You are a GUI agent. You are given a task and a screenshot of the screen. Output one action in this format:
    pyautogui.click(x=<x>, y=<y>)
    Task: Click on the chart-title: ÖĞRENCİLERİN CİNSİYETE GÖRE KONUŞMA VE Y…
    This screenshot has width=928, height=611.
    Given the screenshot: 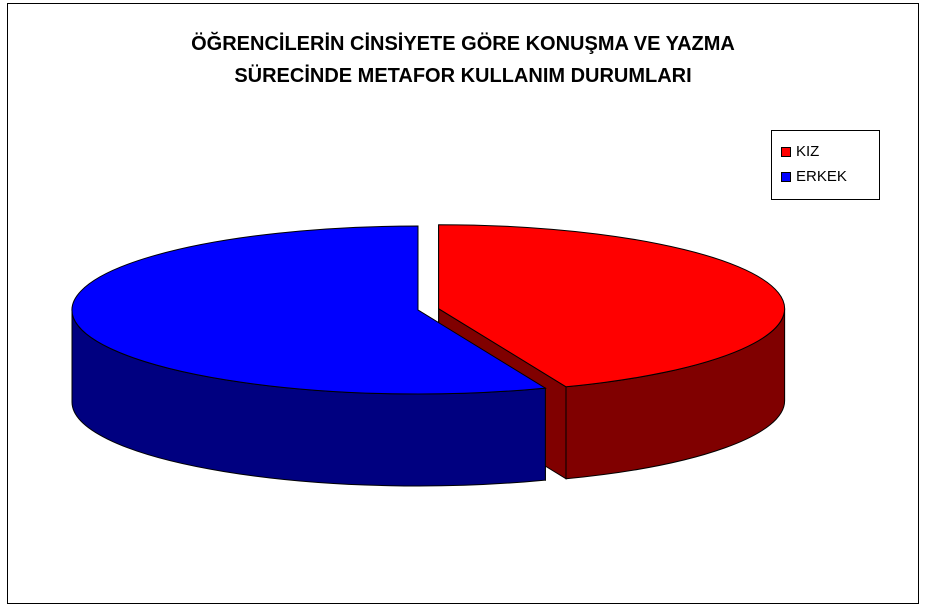 What is the action you would take?
    pyautogui.click(x=463, y=60)
    